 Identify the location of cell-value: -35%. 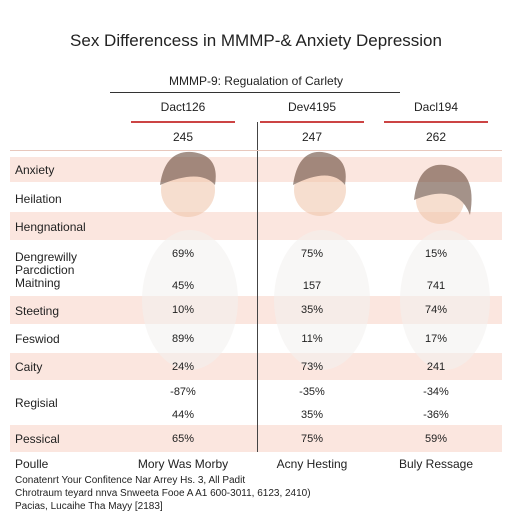
(312, 392).